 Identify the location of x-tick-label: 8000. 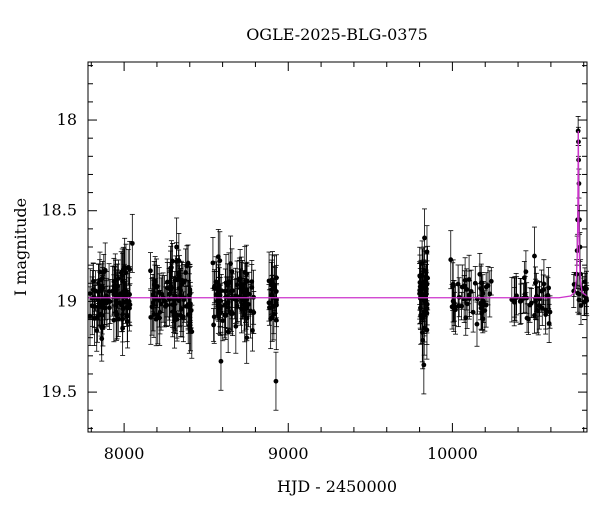
(124, 453).